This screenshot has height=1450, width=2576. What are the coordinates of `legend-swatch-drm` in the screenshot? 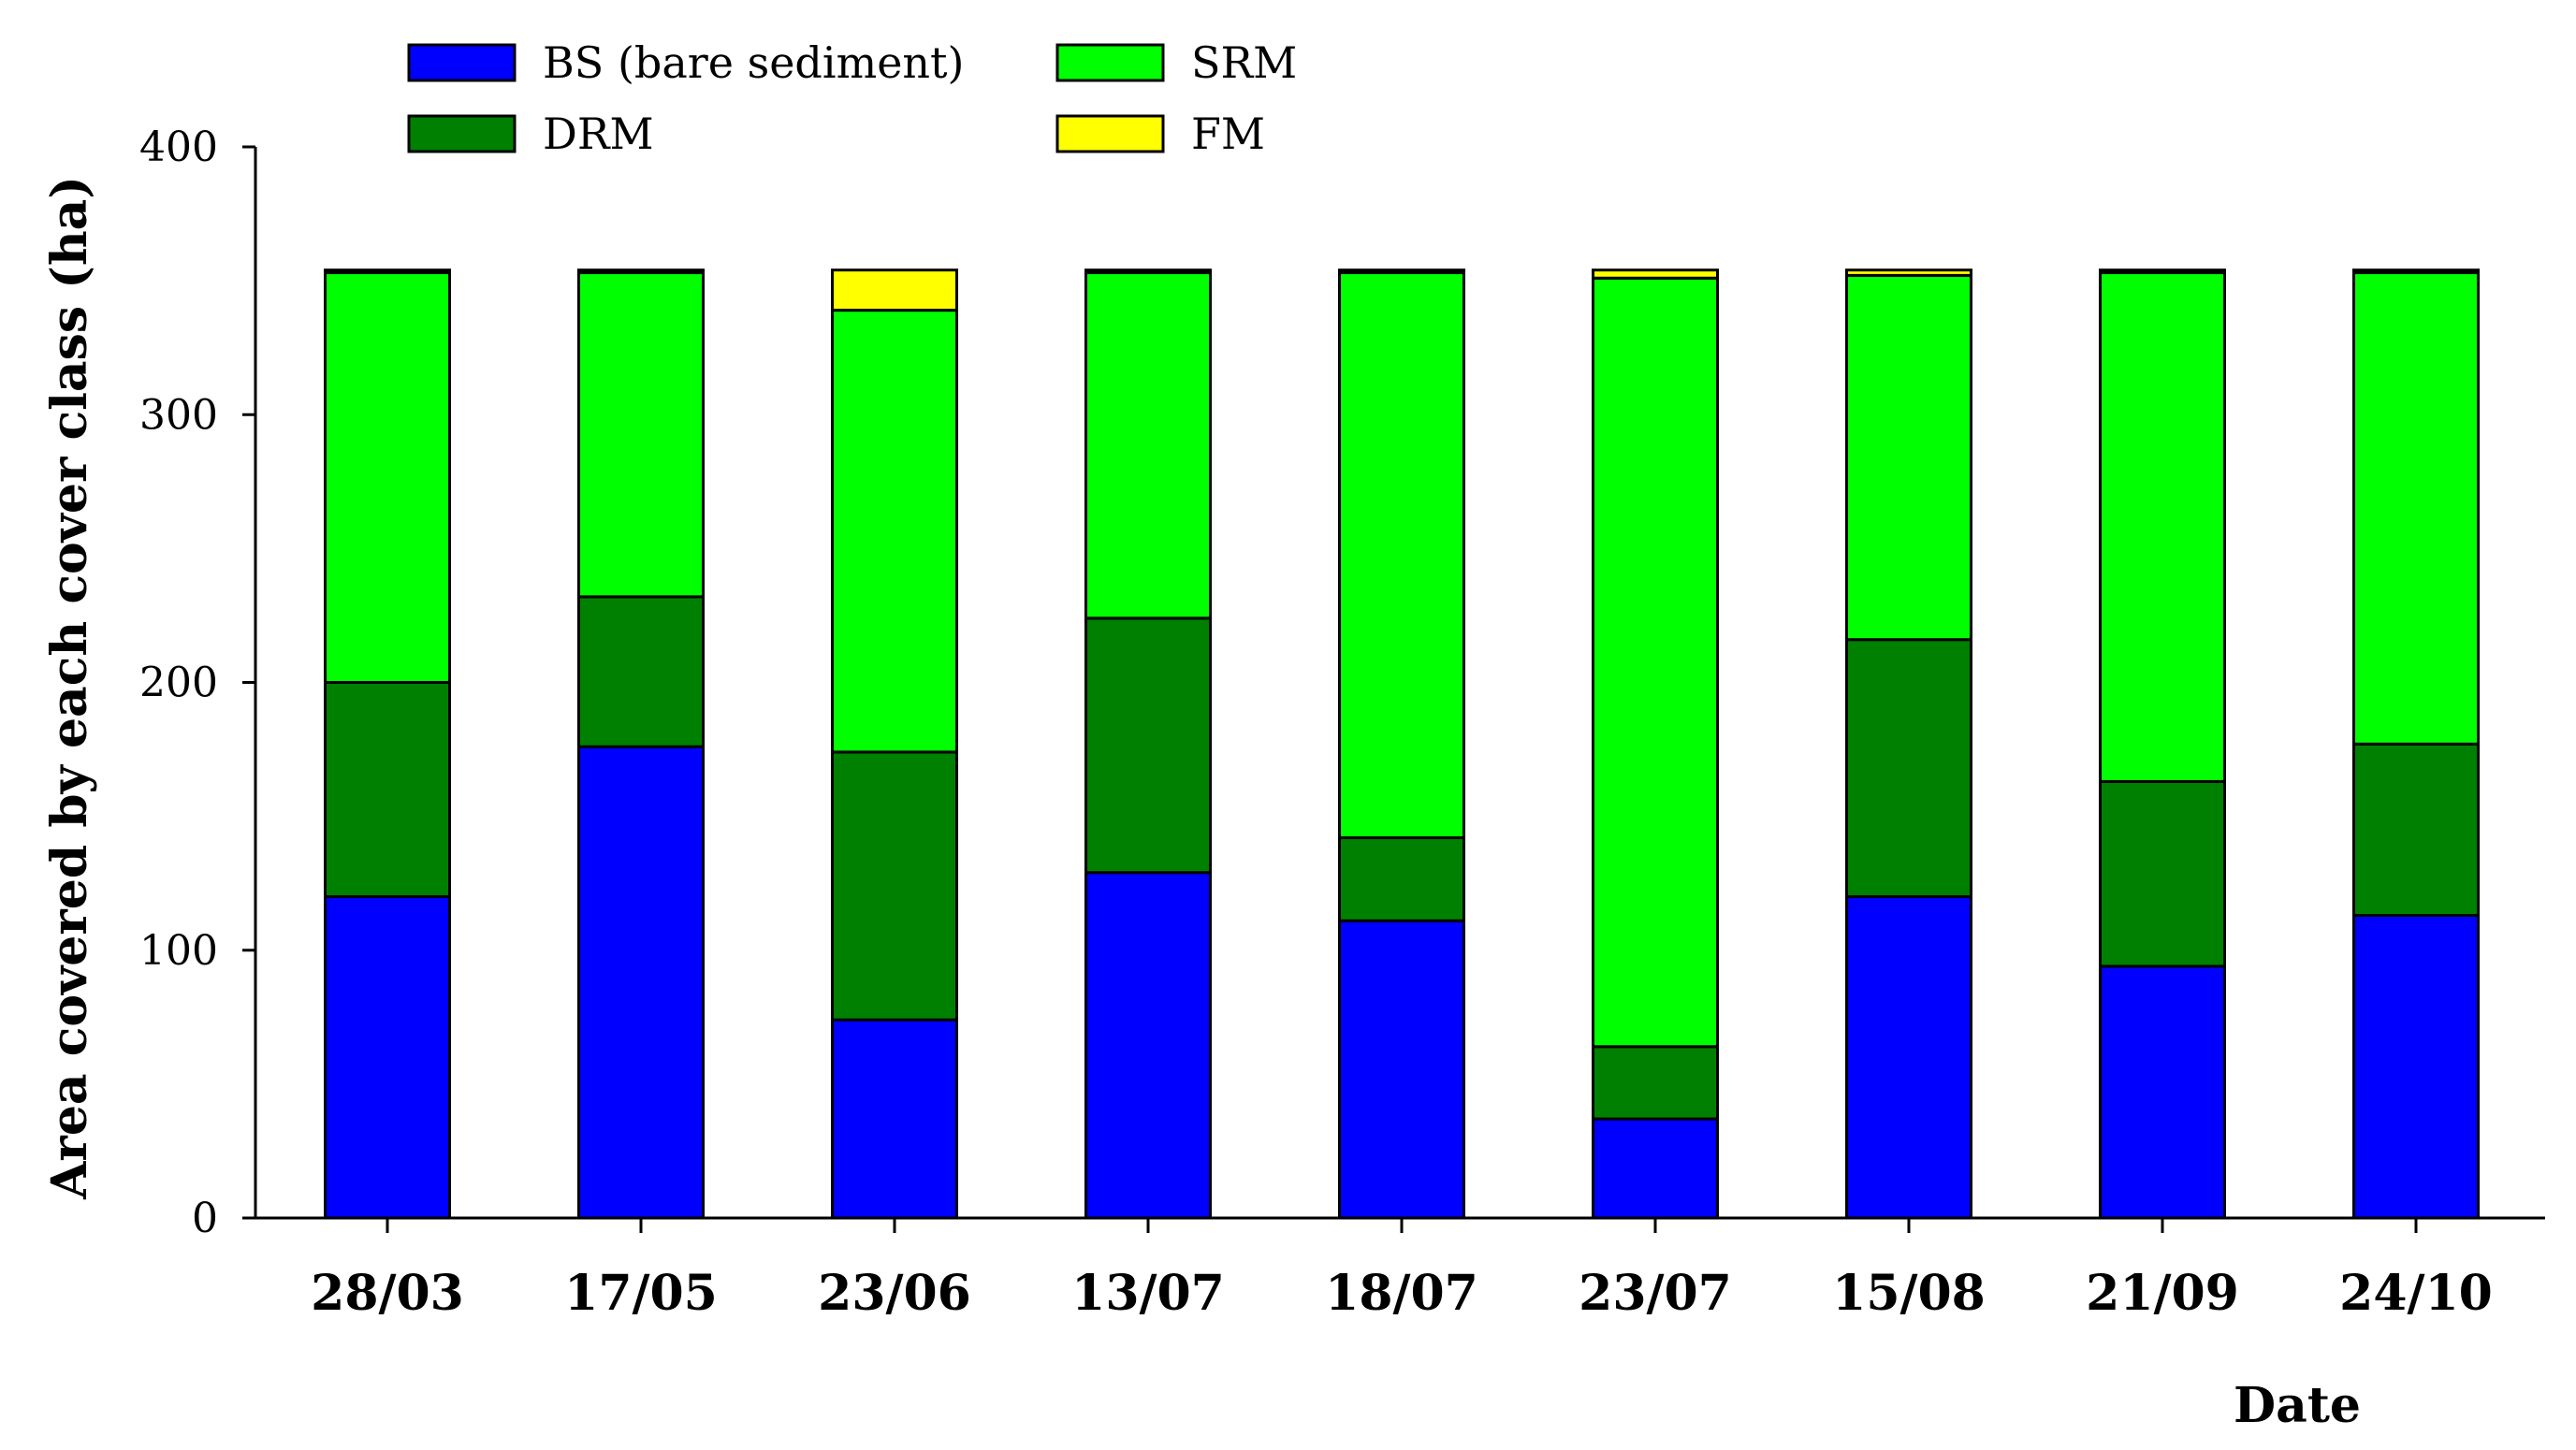 It's located at (462, 133).